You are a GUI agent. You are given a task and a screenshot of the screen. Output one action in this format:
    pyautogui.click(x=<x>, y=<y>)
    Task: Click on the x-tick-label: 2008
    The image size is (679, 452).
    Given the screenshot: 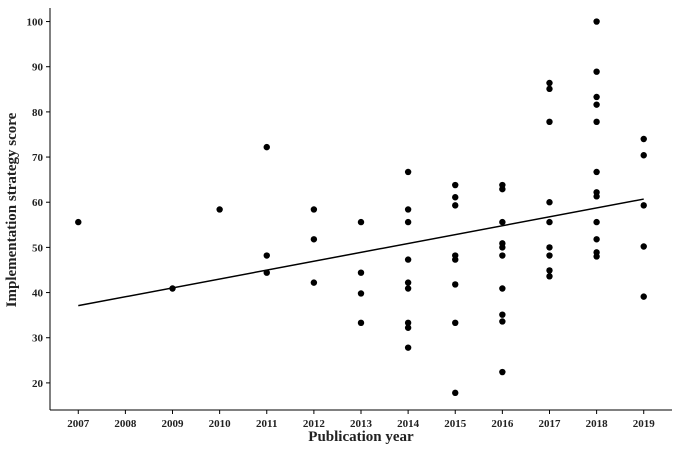 What is the action you would take?
    pyautogui.click(x=125, y=424)
    